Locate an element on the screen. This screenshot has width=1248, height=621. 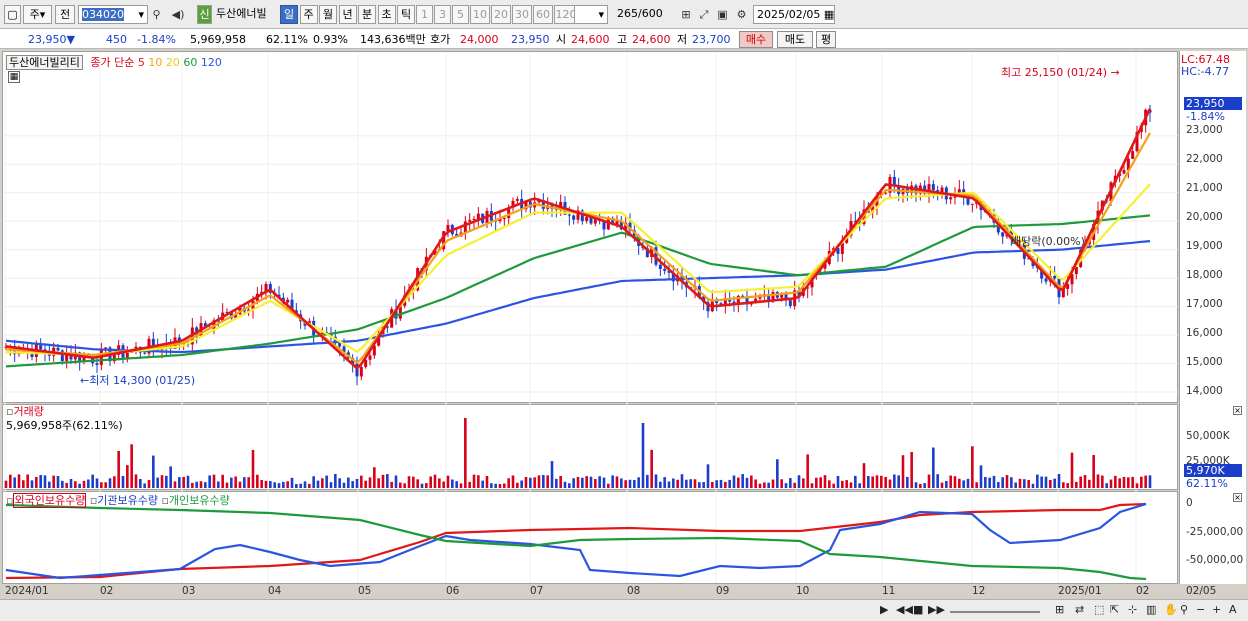
window-icon: ▢ is located at coordinates (12, 14).